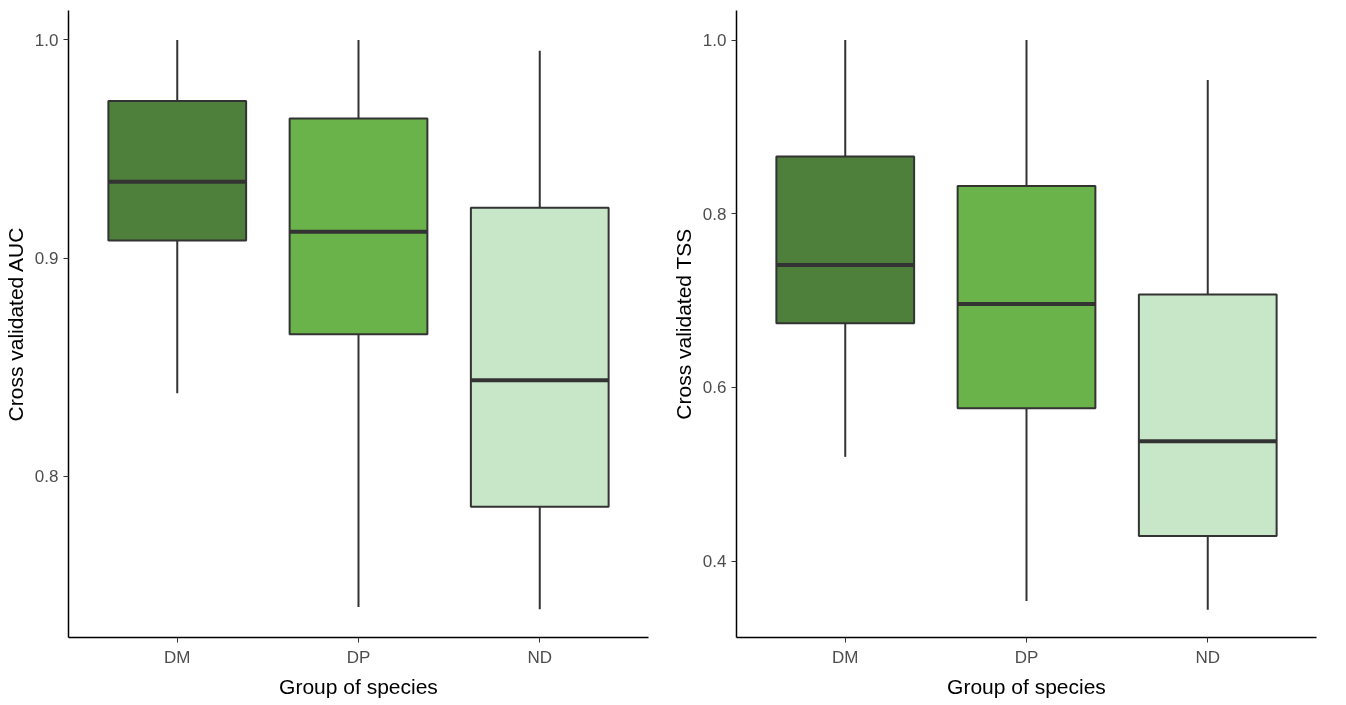 This screenshot has width=1346, height=705. I want to click on y-tick-label: 0.6, so click(714, 388).